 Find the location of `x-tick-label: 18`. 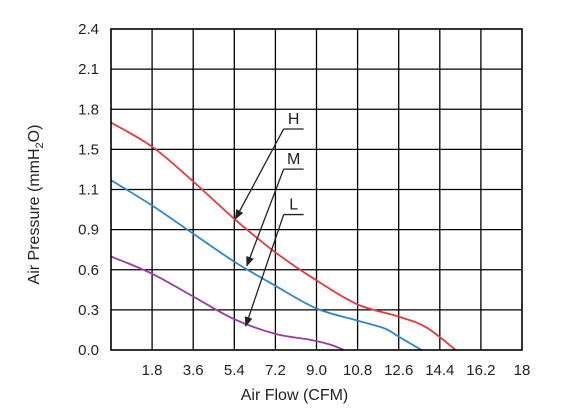

x-tick-label: 18 is located at coordinates (522, 370).